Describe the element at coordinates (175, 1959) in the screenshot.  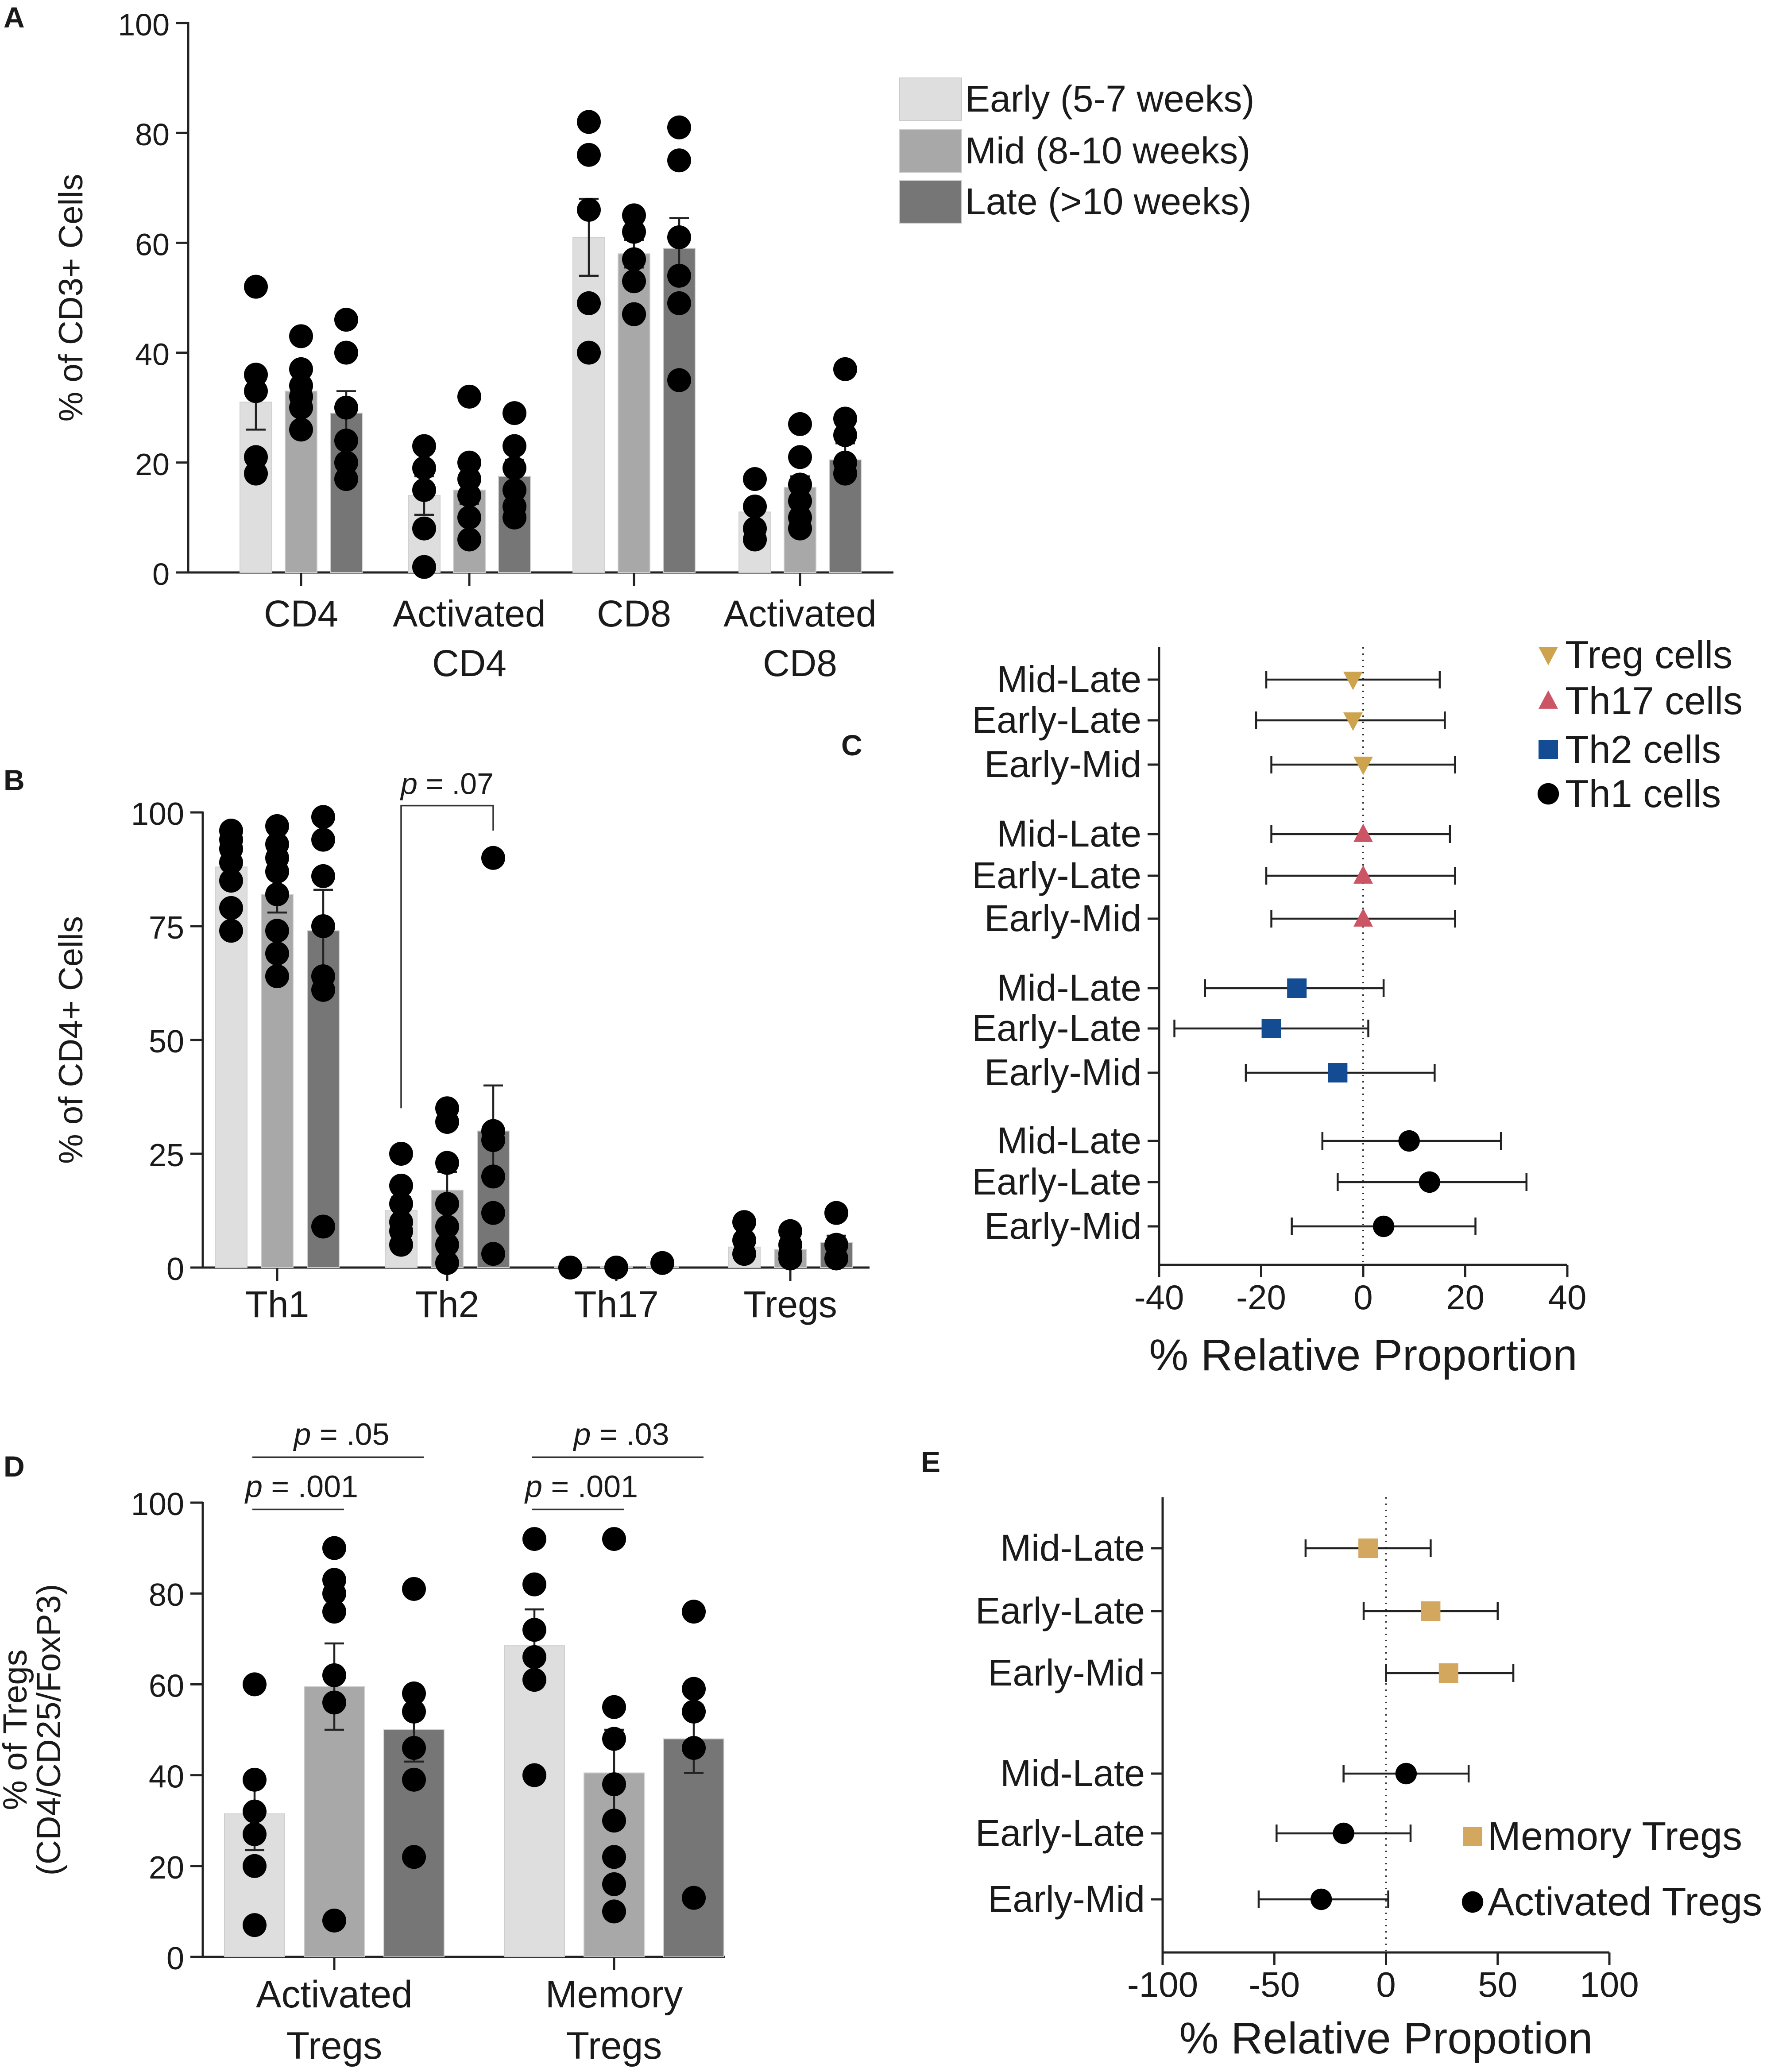
I see `y-tick-label: 0` at that location.